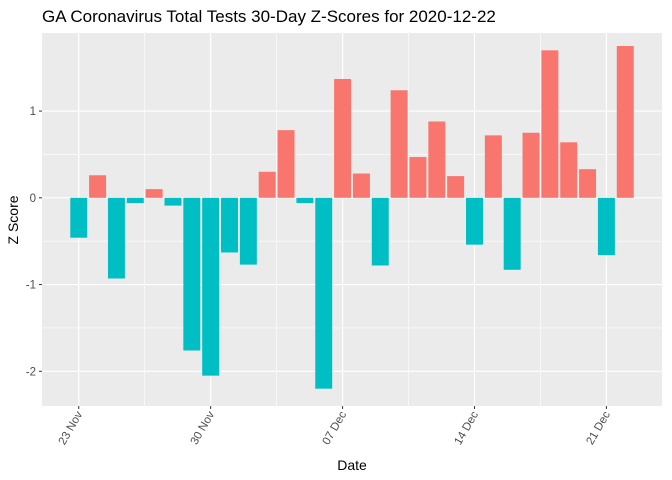 Image resolution: width=672 pixels, height=480 pixels. Describe the element at coordinates (71, 428) in the screenshot. I see `x-tick-label: 23 Nov` at that location.